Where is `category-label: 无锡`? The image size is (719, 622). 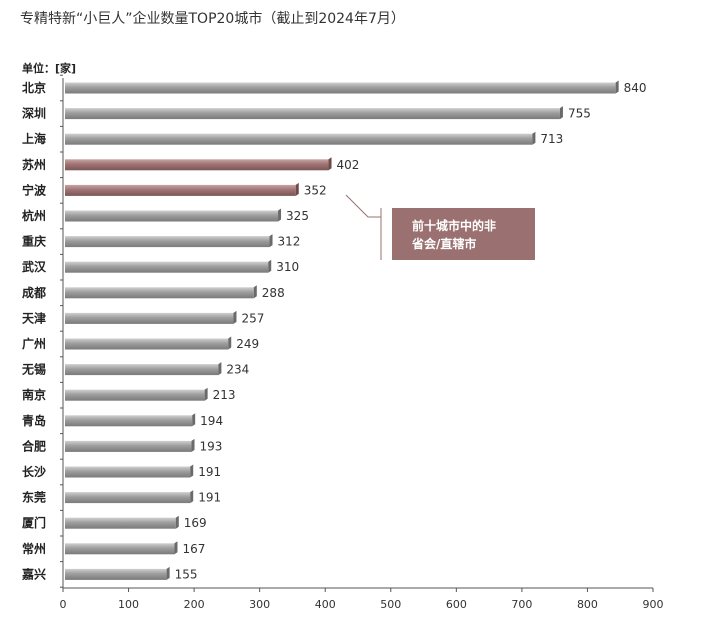
category-label: 无锡 is located at coordinates (33, 369).